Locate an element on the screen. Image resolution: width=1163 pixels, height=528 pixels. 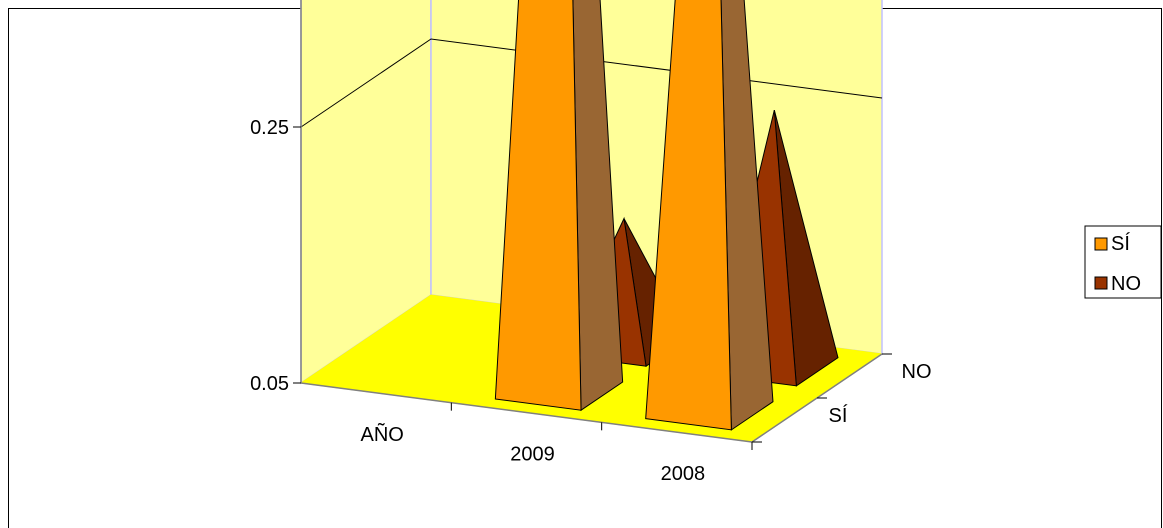
legend-label-no: NO is located at coordinates (1126, 284).